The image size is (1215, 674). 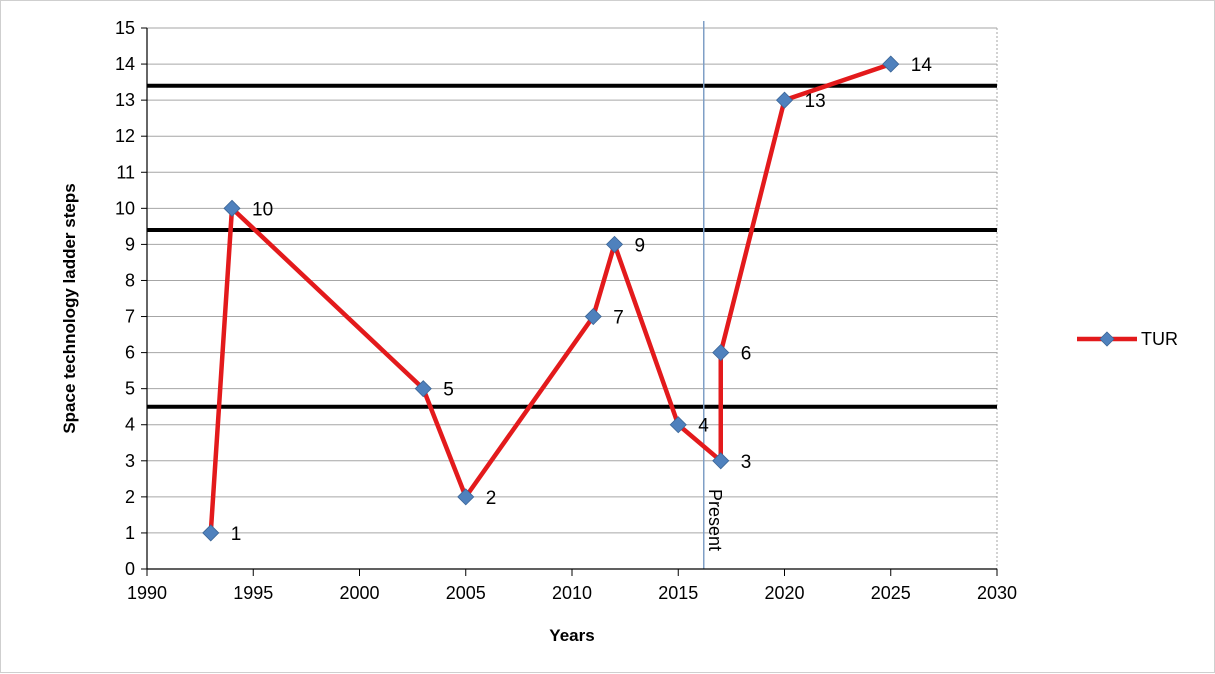 What do you see at coordinates (891, 593) in the screenshot?
I see `x-tick-label-2025: 2025` at bounding box center [891, 593].